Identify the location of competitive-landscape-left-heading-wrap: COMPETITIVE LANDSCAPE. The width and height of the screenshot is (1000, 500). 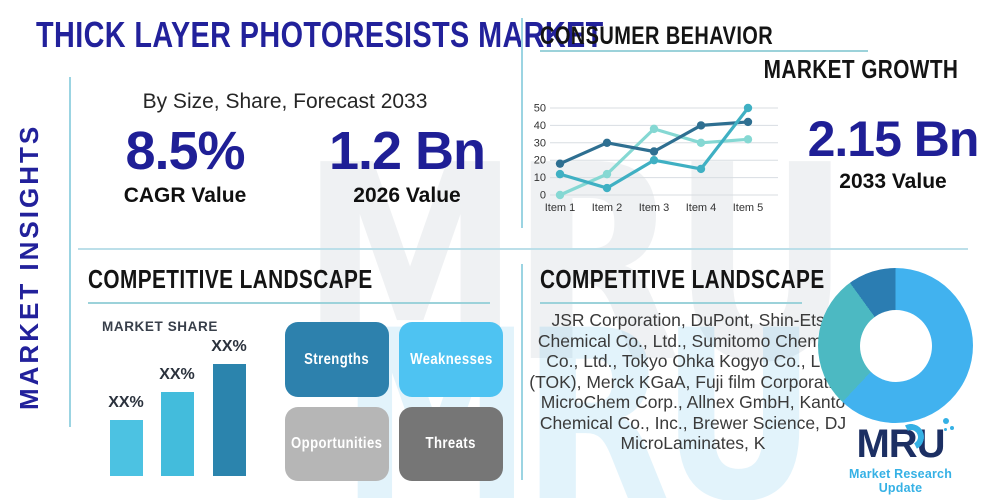
(266, 279).